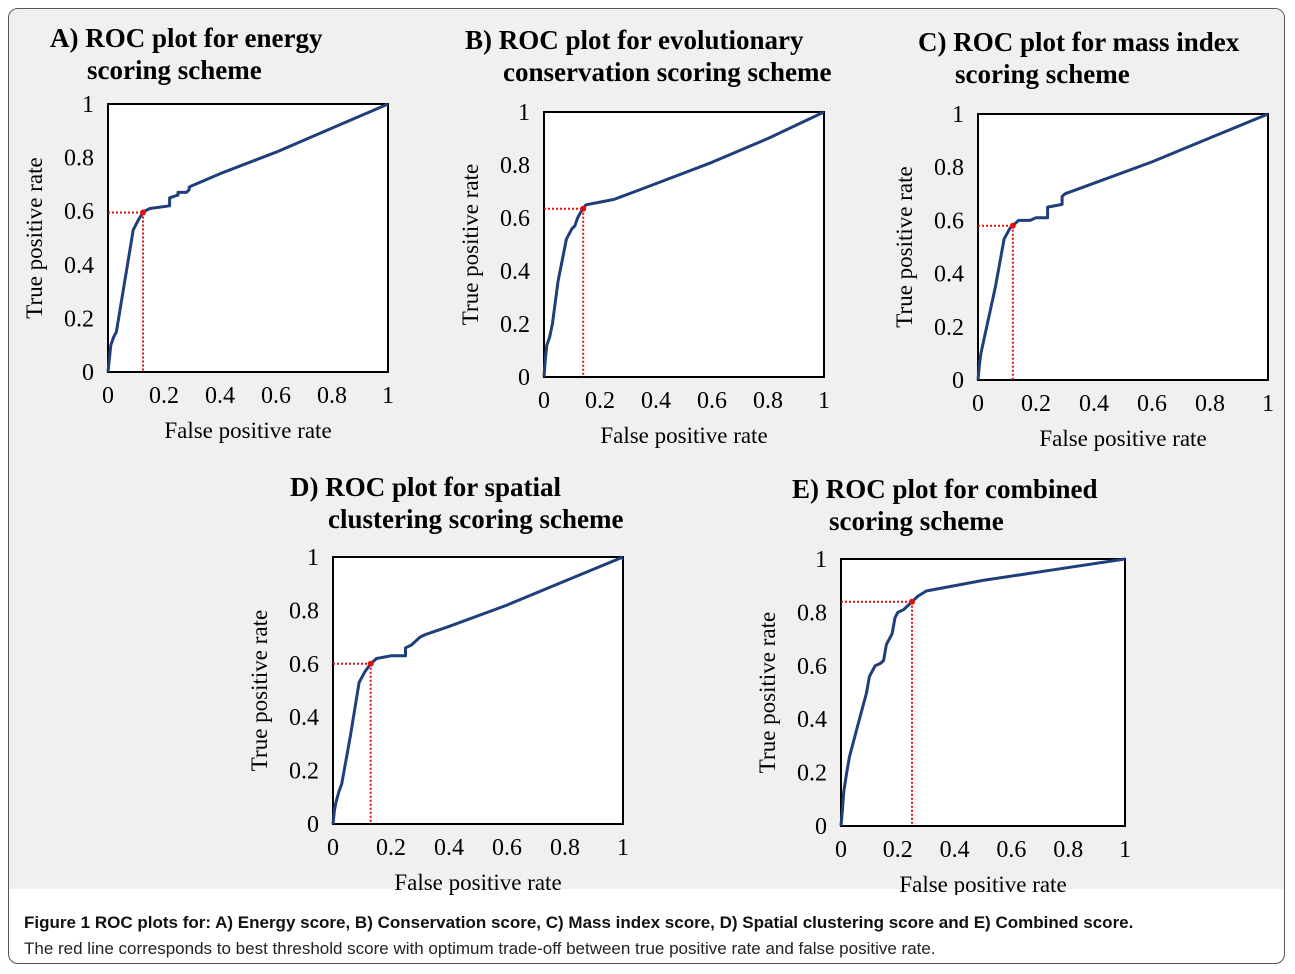 This screenshot has height=974, width=1295. Describe the element at coordinates (712, 401) in the screenshot. I see `x-tick-label-b: 0.6` at that location.